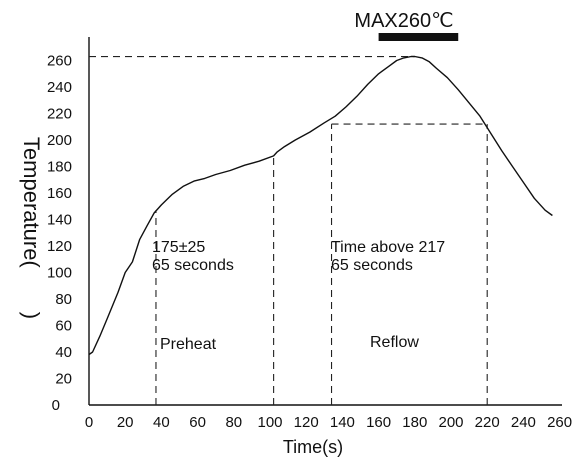  What do you see at coordinates (388, 247) in the screenshot?
I see `reflow-range-label: Time above 217` at bounding box center [388, 247].